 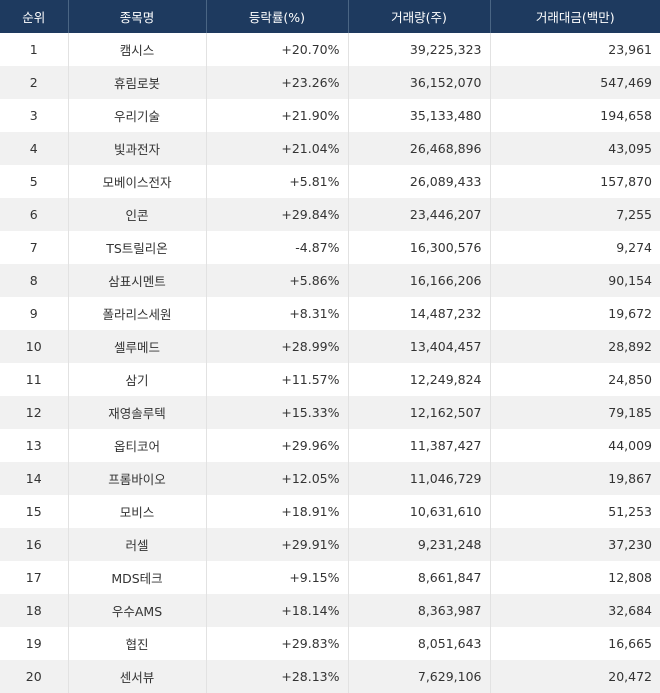 I want to click on stock-name-cell: 삼표시멘트, so click(x=136, y=280).